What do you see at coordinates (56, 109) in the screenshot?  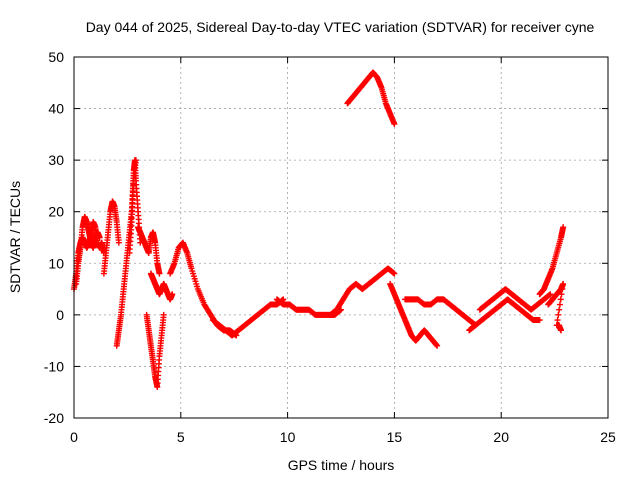 I see `y-tick-label: 40` at bounding box center [56, 109].